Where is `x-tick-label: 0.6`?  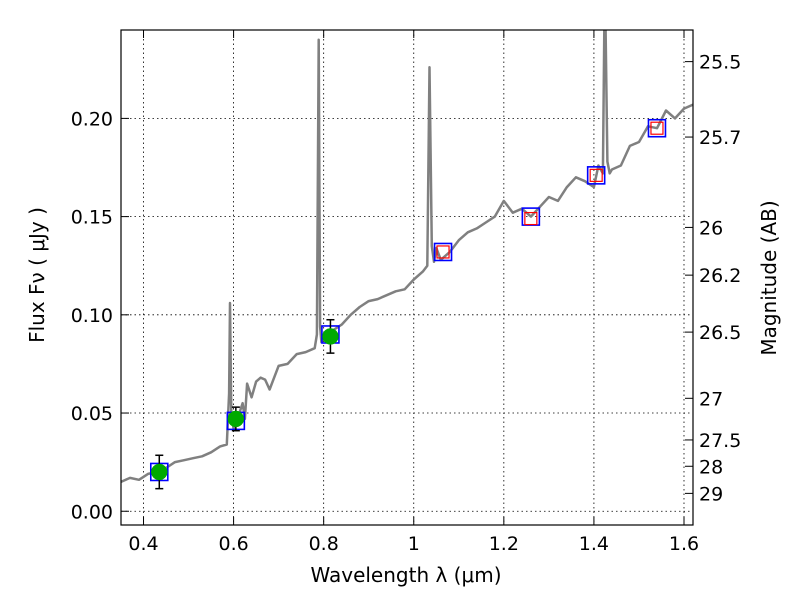 x-tick-label: 0.6 is located at coordinates (233, 544).